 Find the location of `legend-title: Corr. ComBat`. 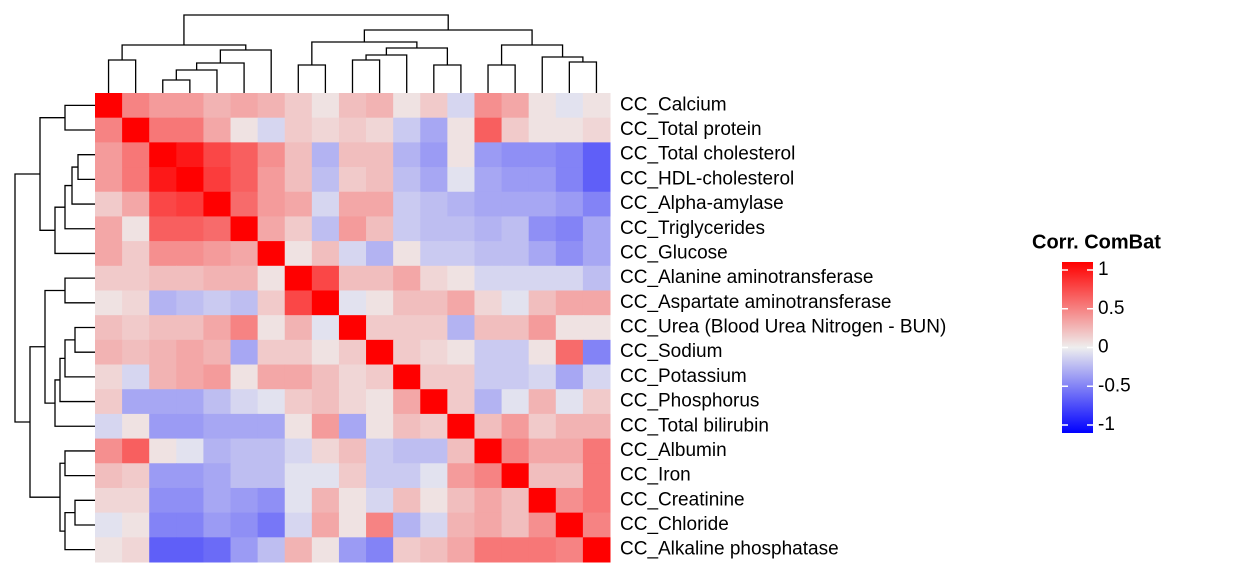

legend-title: Corr. ComBat is located at coordinates (1096, 242).